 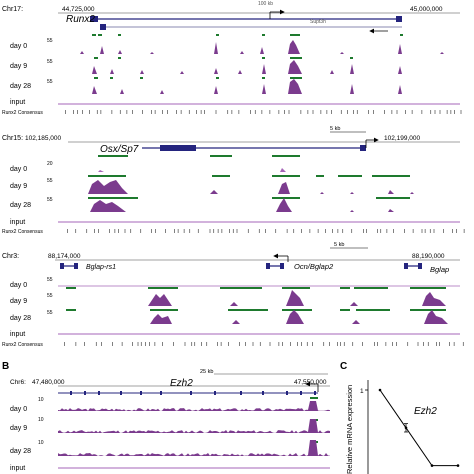 What do you see at coordinates (362, 391) in the screenshot?
I see `y-tick-label: 1` at bounding box center [362, 391].